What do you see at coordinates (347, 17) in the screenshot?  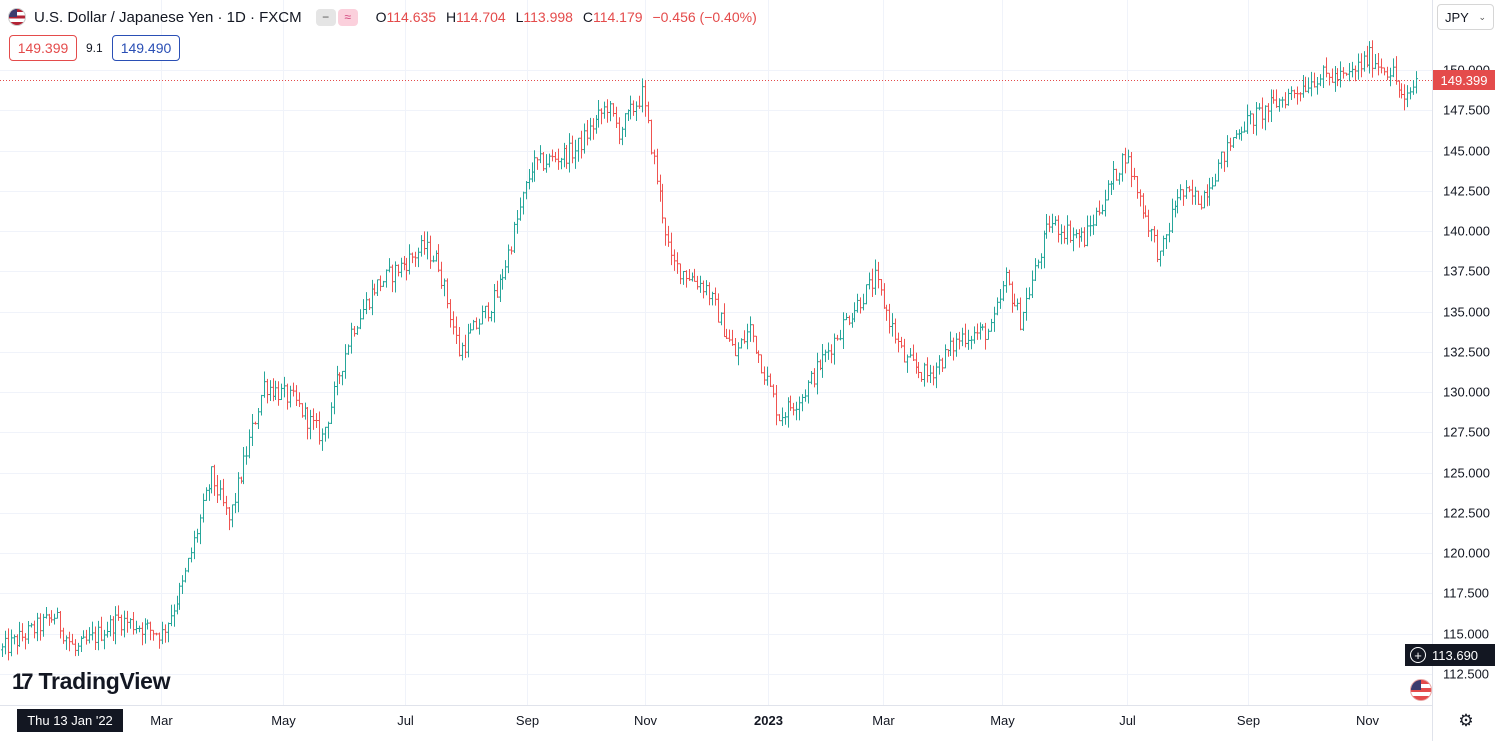 I see `compare-pill-icon: ≈` at bounding box center [347, 17].